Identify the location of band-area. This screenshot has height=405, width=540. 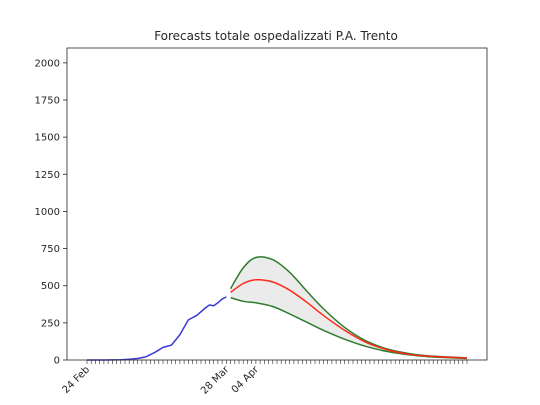
(348, 307).